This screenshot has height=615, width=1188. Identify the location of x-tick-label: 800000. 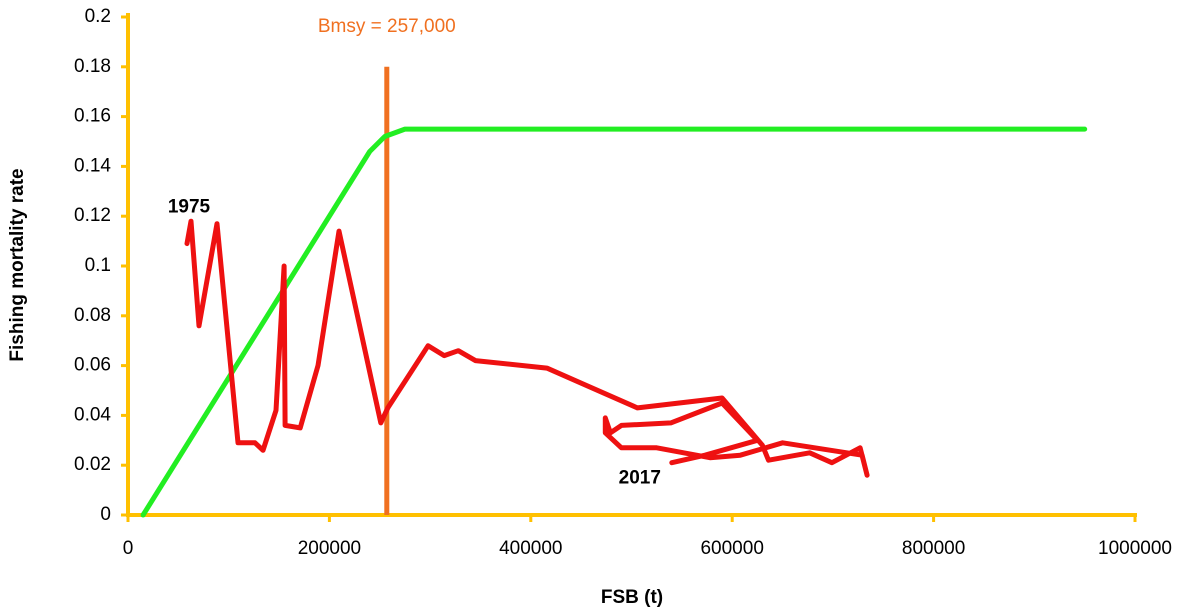
(933, 548).